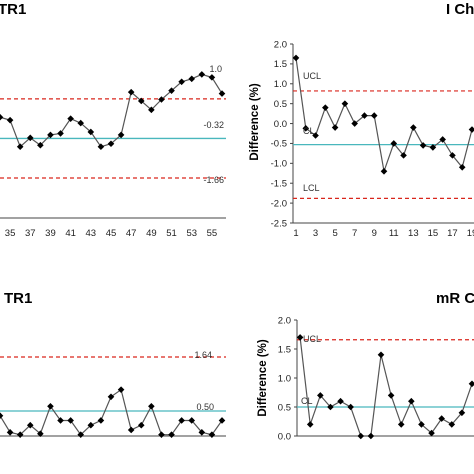 This screenshot has width=474, height=474. What do you see at coordinates (205, 407) in the screenshot?
I see `cl-label: 0.50` at bounding box center [205, 407].